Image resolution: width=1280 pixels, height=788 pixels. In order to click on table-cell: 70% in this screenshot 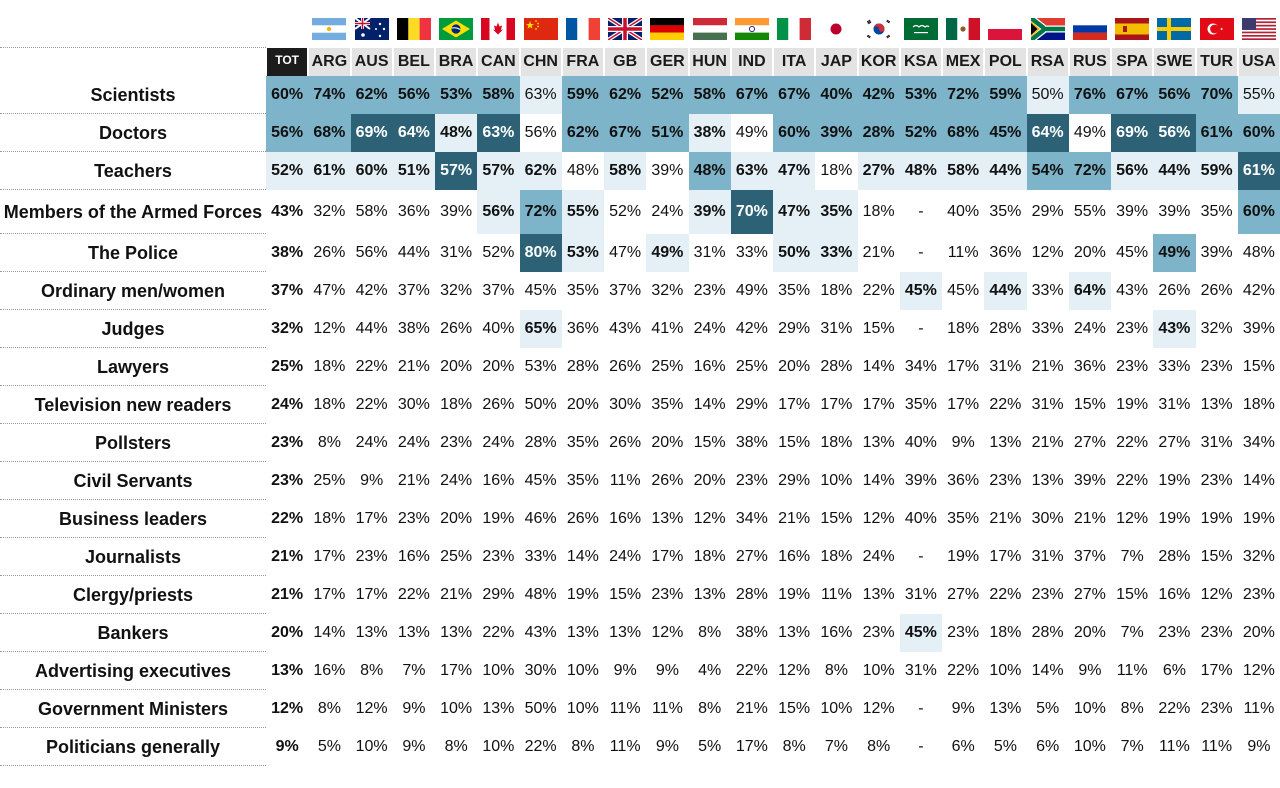, I will do `click(751, 212)`.